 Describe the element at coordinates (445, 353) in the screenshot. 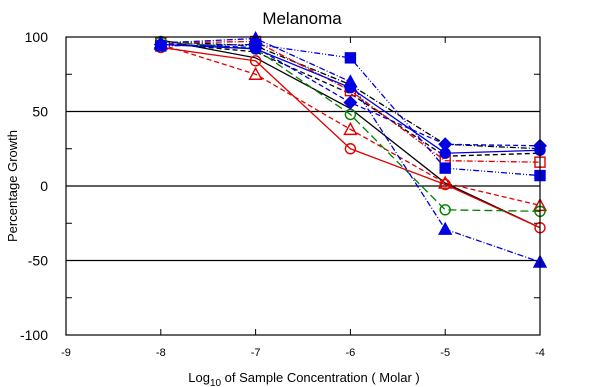

I see `x-tick-label: -5` at that location.